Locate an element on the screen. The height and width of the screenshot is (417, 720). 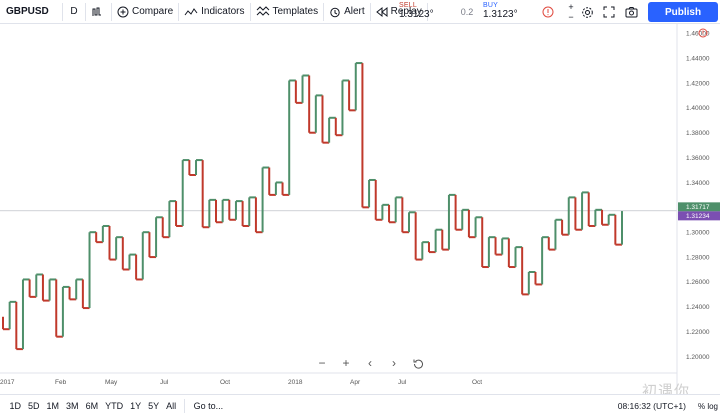
price-tick-label: 1.30000 is located at coordinates (698, 233).